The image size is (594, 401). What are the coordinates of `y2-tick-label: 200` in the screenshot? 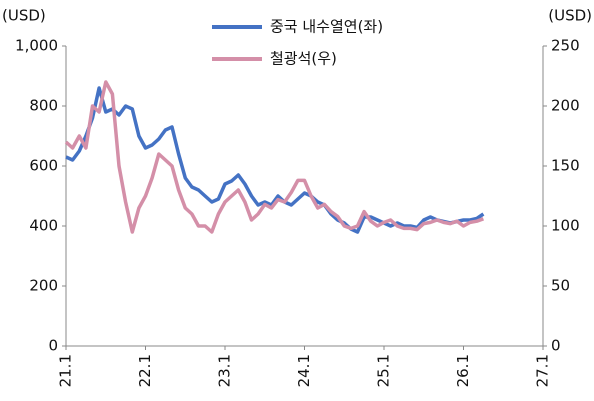 It's located at (565, 106).